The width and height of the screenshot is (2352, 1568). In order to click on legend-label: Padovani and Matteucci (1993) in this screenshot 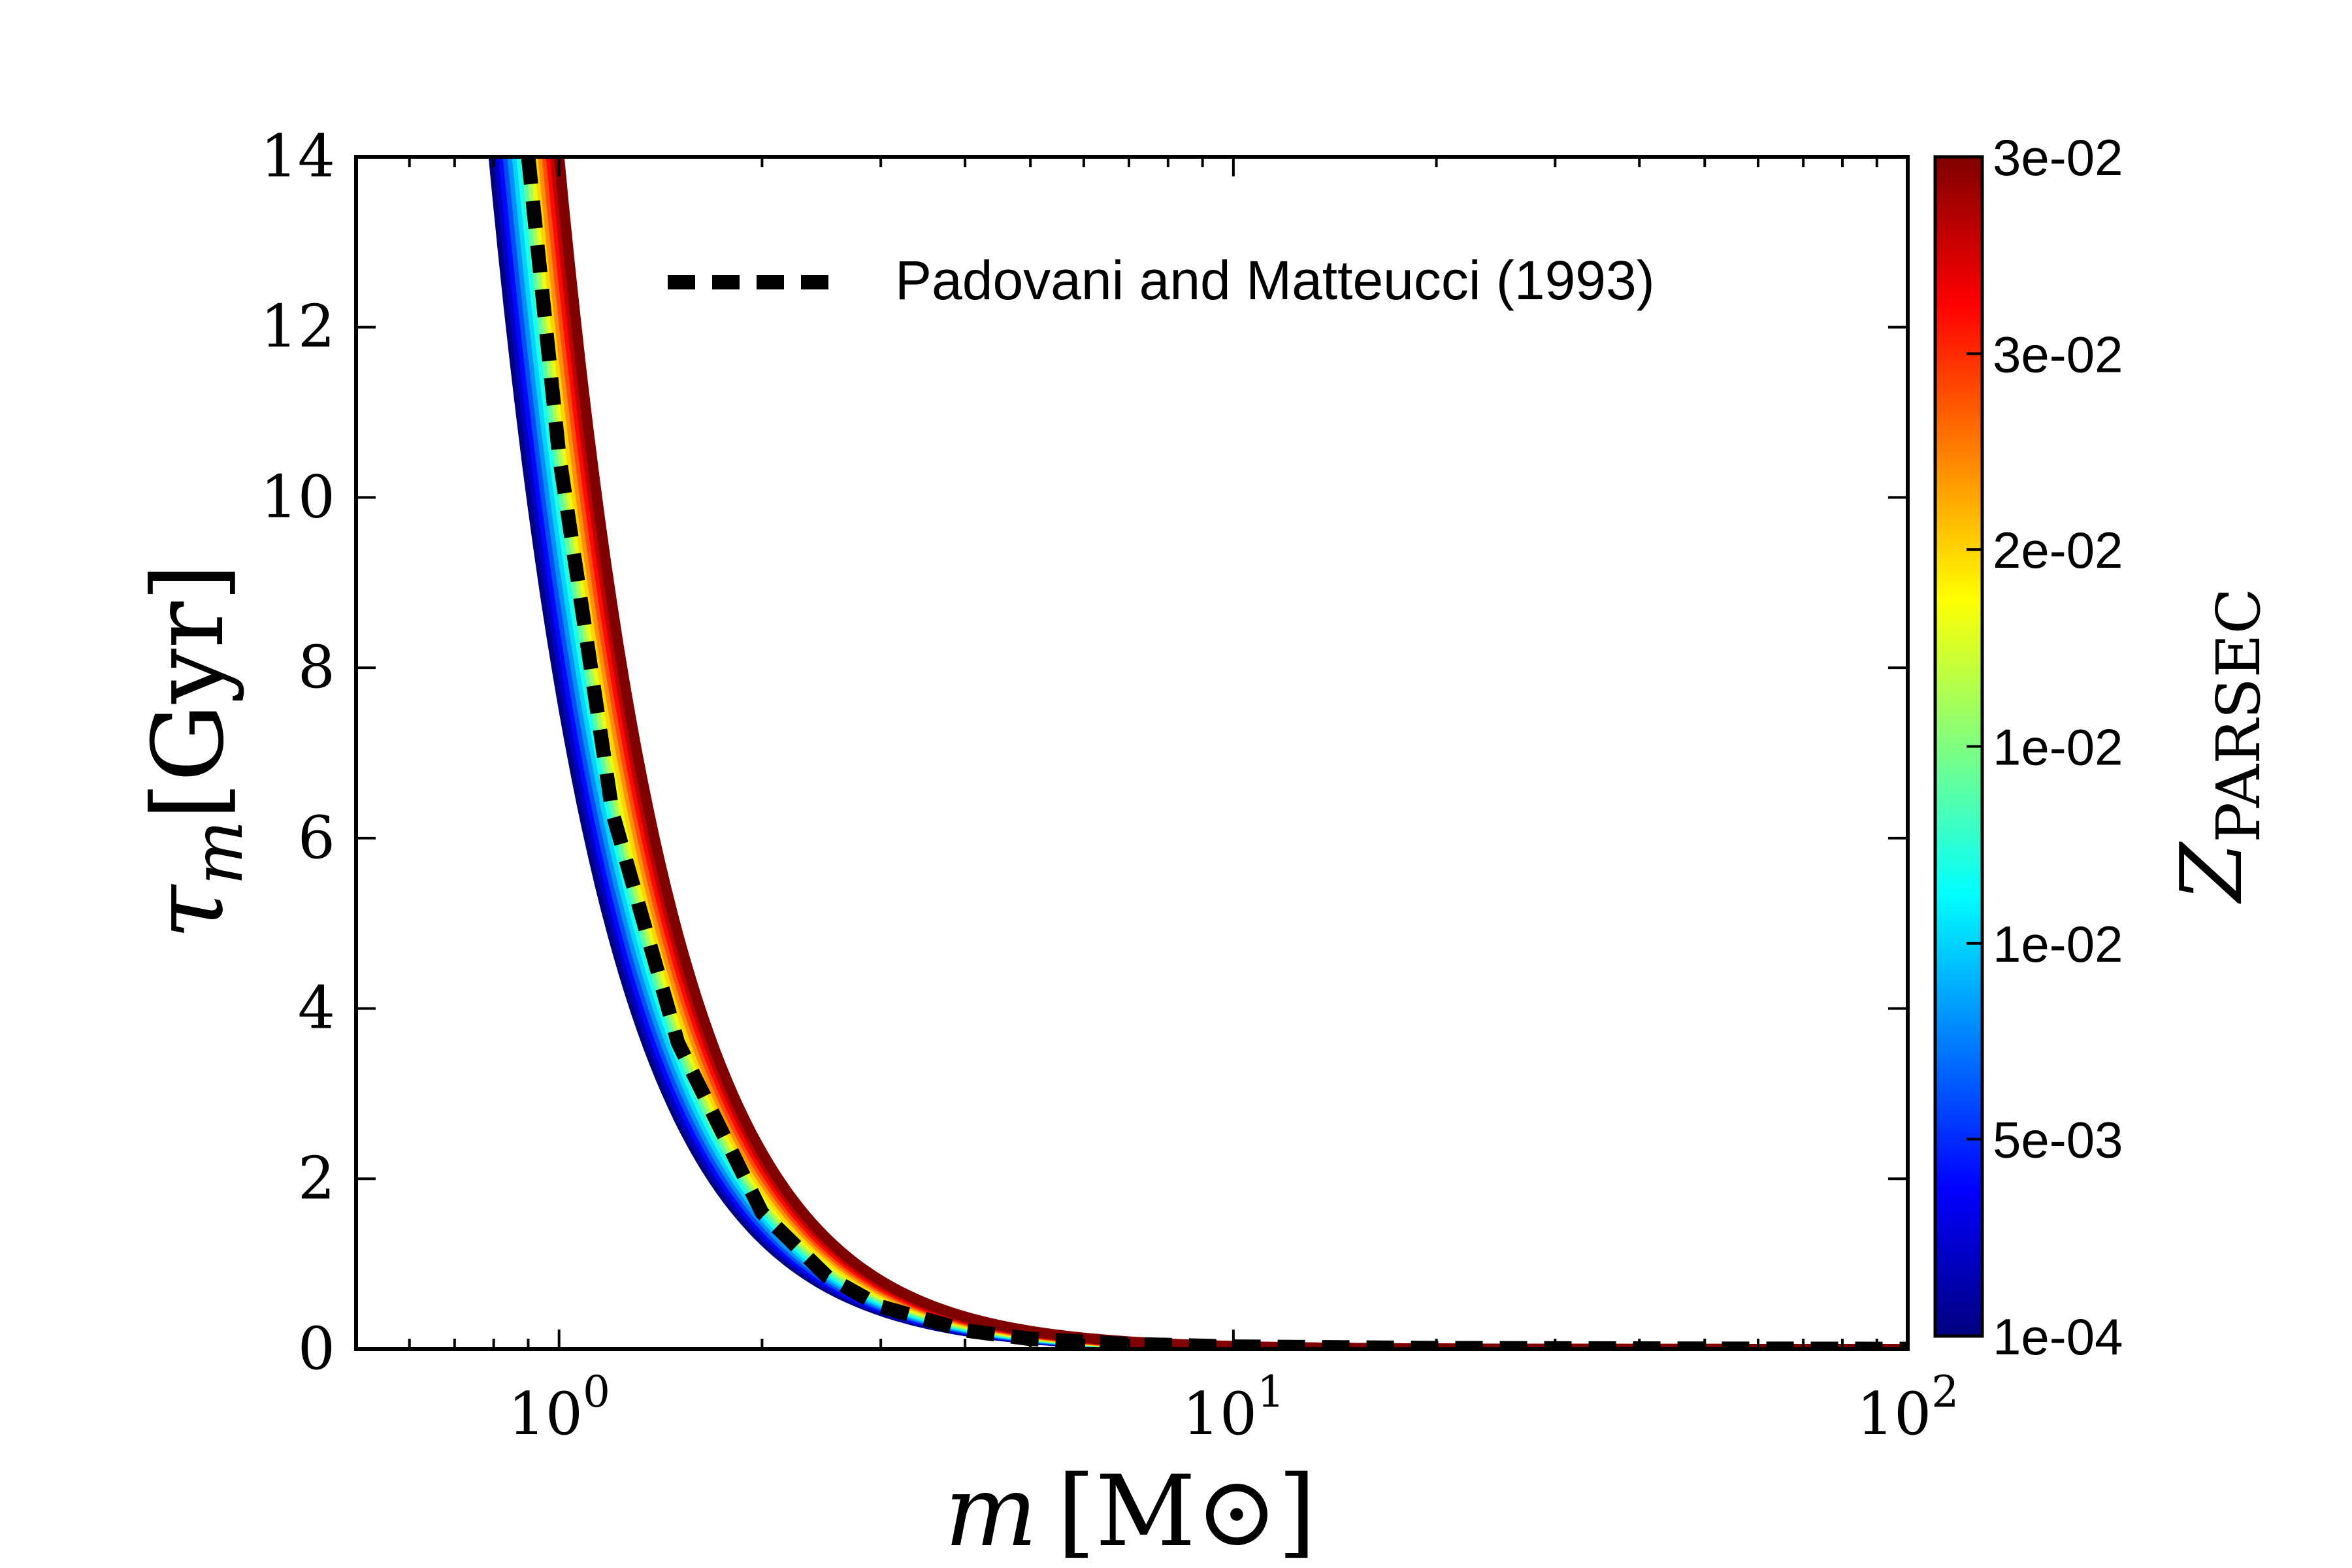, I will do `click(1275, 280)`.